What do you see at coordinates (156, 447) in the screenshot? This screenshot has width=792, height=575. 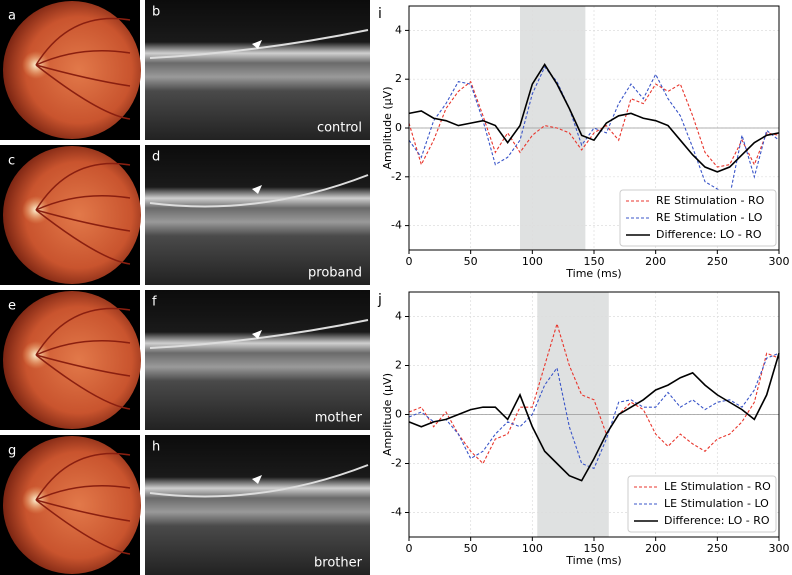 I see `panel-letter: h` at bounding box center [156, 447].